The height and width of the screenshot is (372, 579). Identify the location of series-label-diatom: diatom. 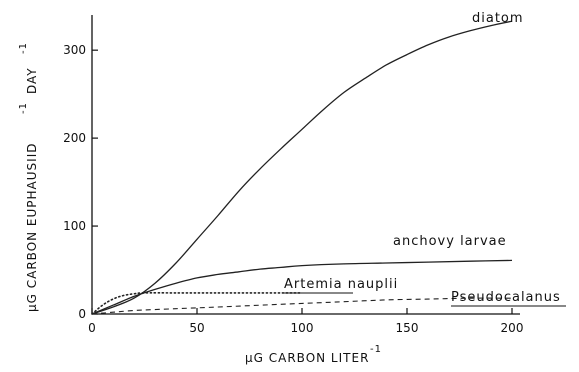
(498, 18).